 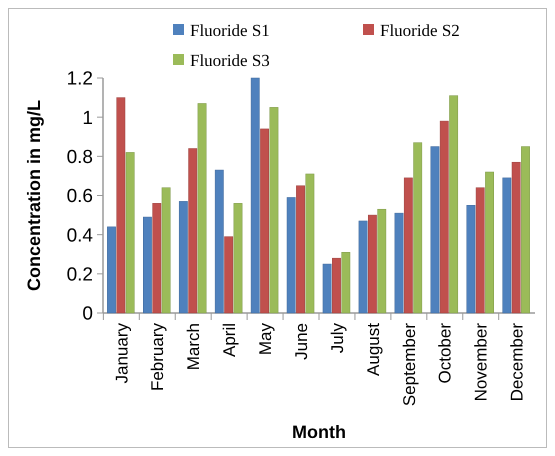 What do you see at coordinates (79, 197) in the screenshot?
I see `y-tick-label: 0.6` at bounding box center [79, 197].